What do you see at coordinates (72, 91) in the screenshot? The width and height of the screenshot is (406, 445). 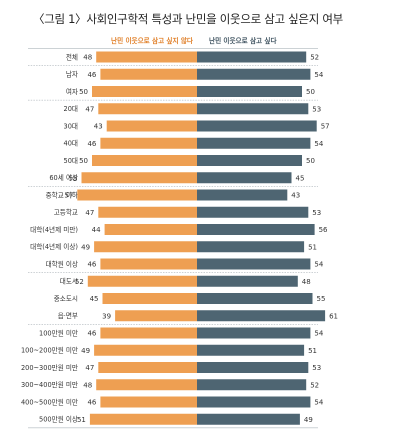 I see `category-label: 여자` at bounding box center [72, 91].